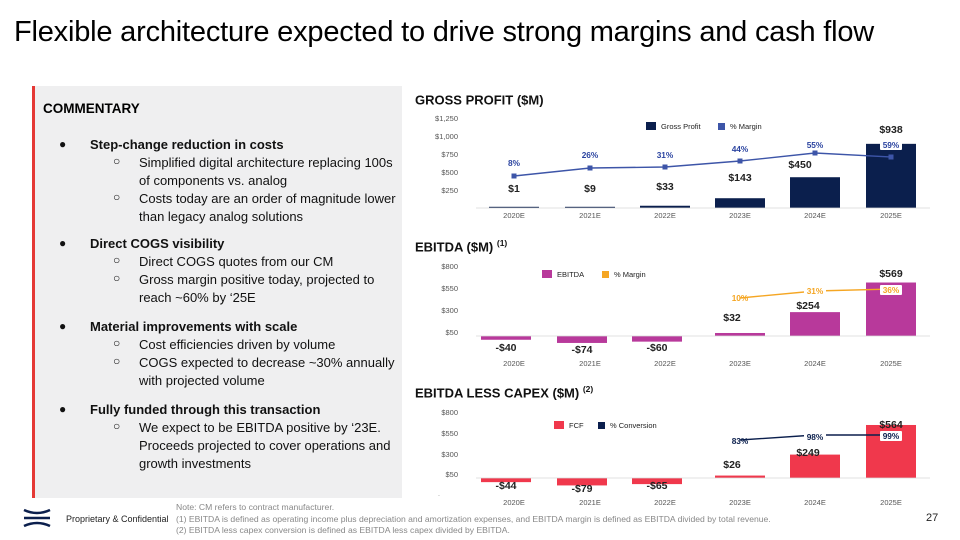 The width and height of the screenshot is (960, 540). I want to click on margin-label: 98%, so click(815, 437).